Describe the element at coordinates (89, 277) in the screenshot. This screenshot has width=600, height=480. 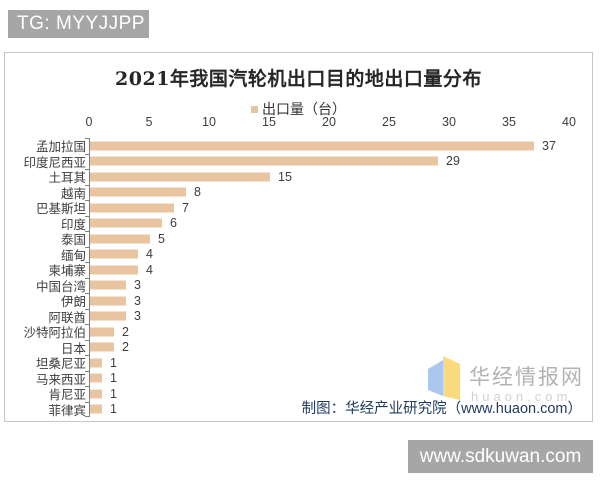
I see `y-axis-line` at that location.